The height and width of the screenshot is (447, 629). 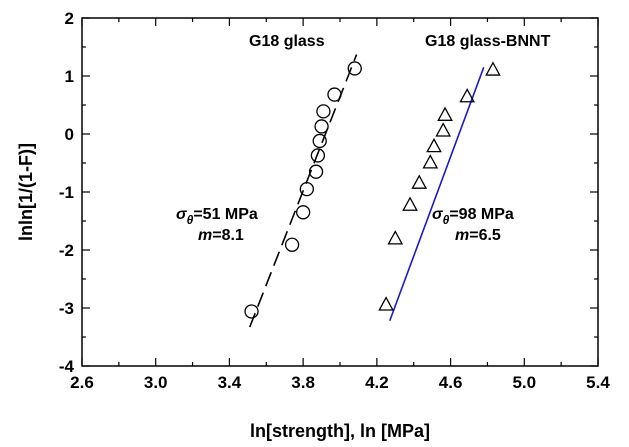 I want to click on annotation-m-g18-glass: m=8.1, so click(x=221, y=235).